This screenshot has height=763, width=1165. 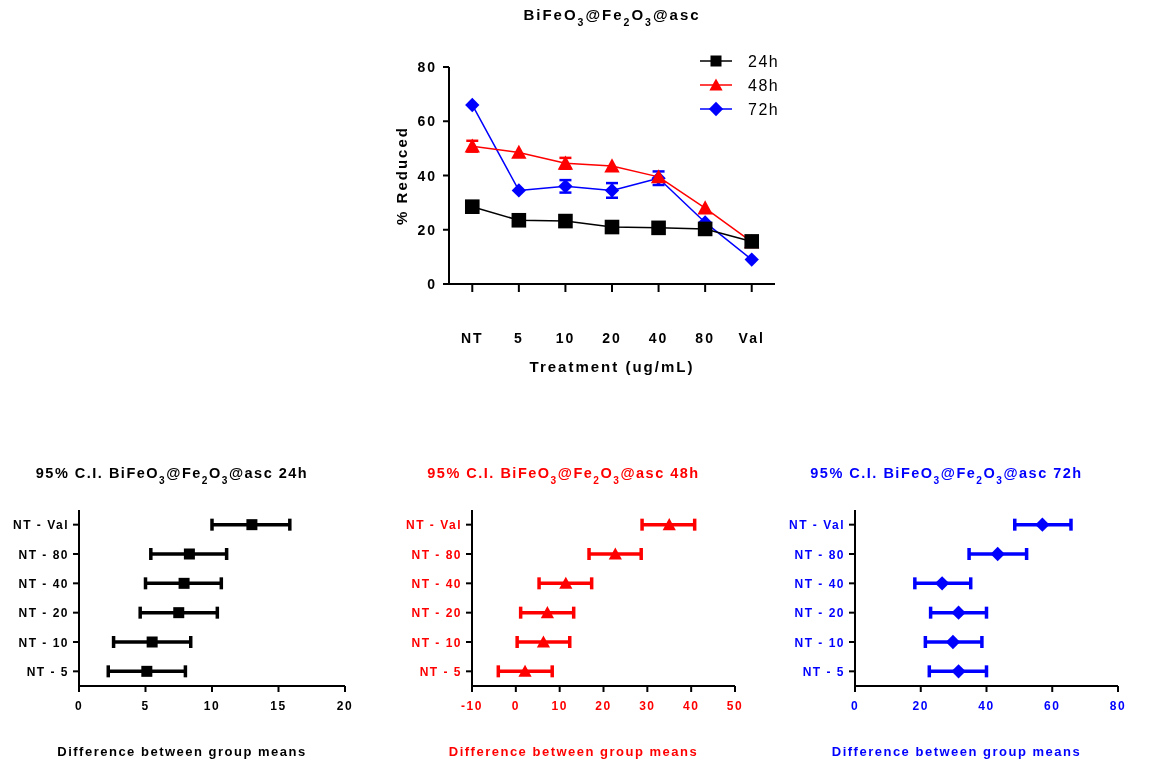 What do you see at coordinates (432, 284) in the screenshot?
I see `y-tick-label: 0` at bounding box center [432, 284].